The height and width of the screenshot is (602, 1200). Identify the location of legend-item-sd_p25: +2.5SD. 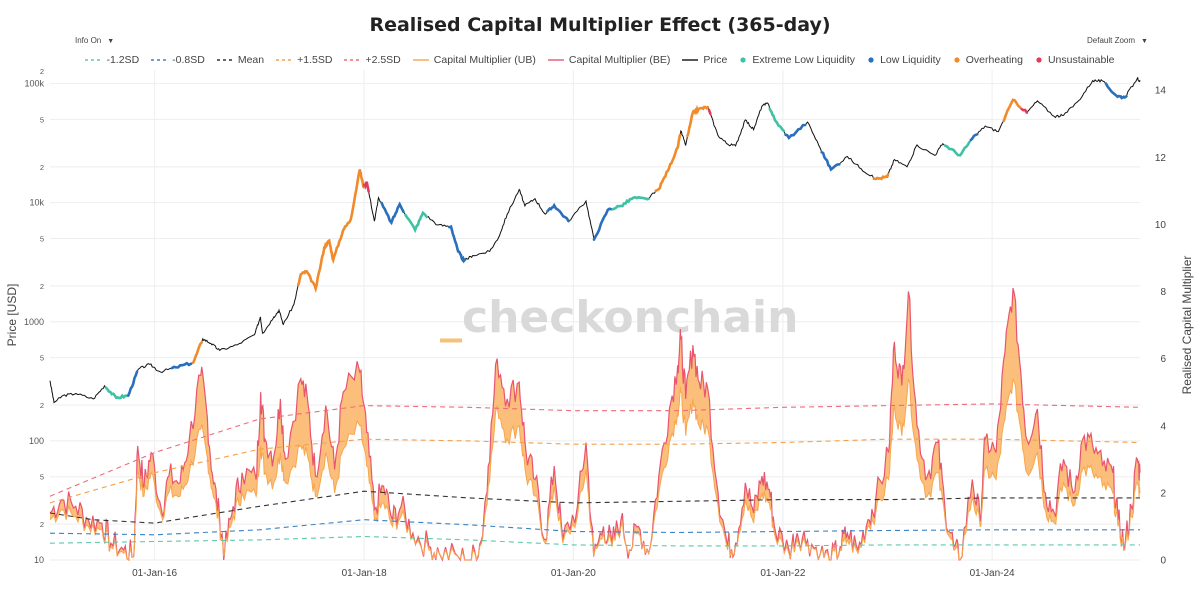
(372, 60).